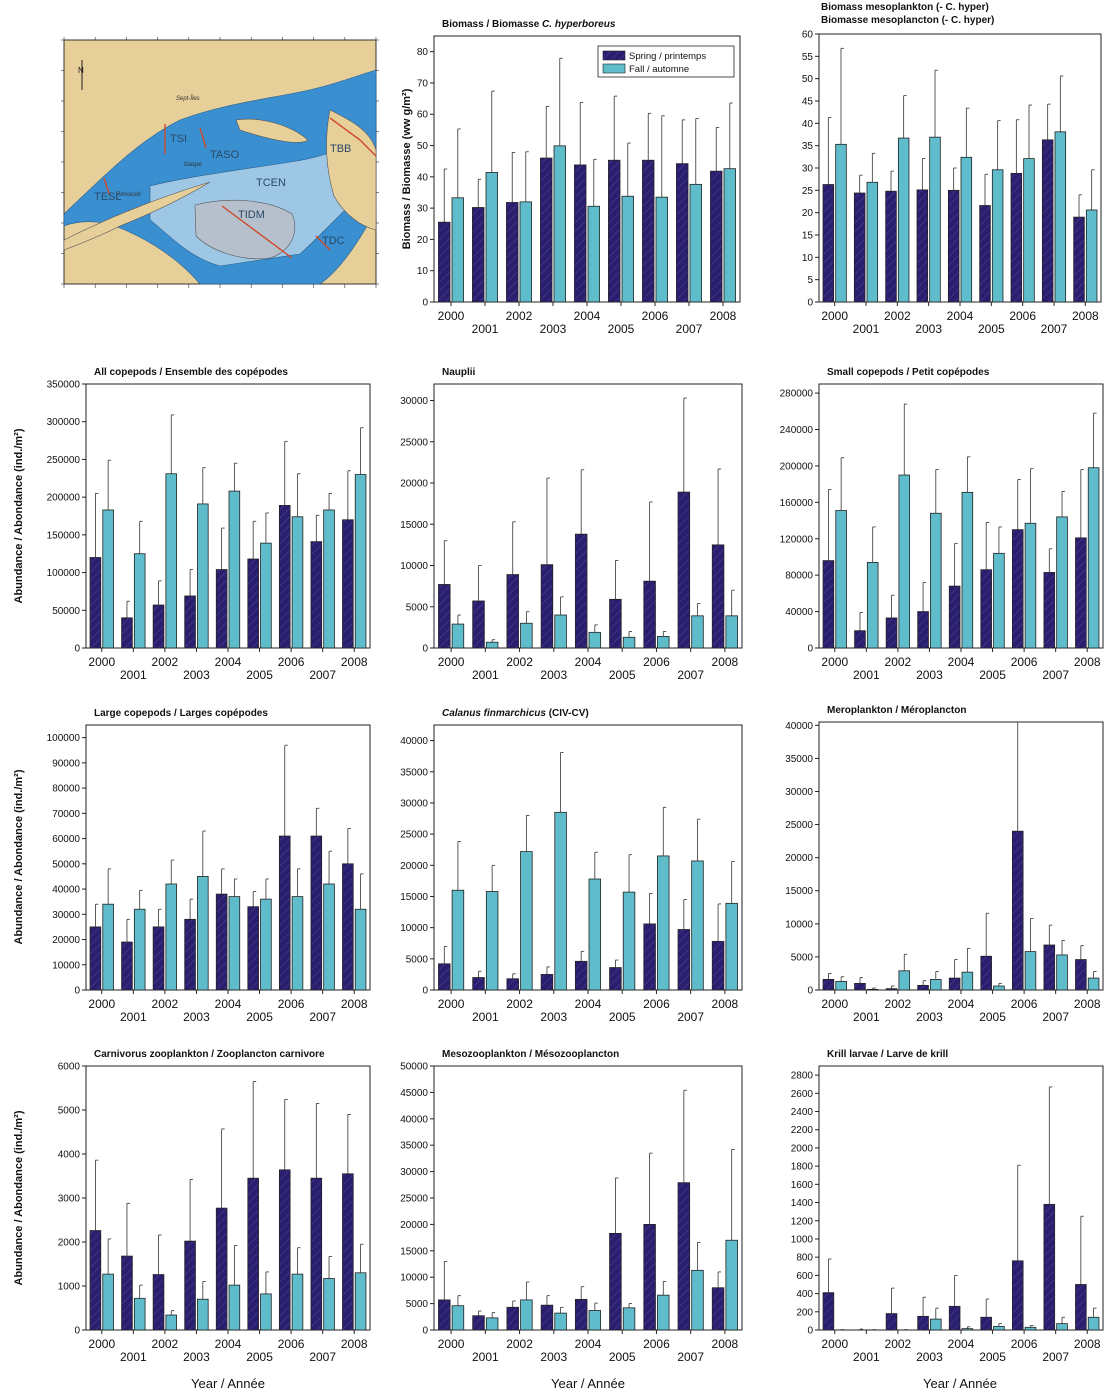 Image resolution: width=1111 pixels, height=1395 pixels. I want to click on plot-frame, so click(961, 1198).